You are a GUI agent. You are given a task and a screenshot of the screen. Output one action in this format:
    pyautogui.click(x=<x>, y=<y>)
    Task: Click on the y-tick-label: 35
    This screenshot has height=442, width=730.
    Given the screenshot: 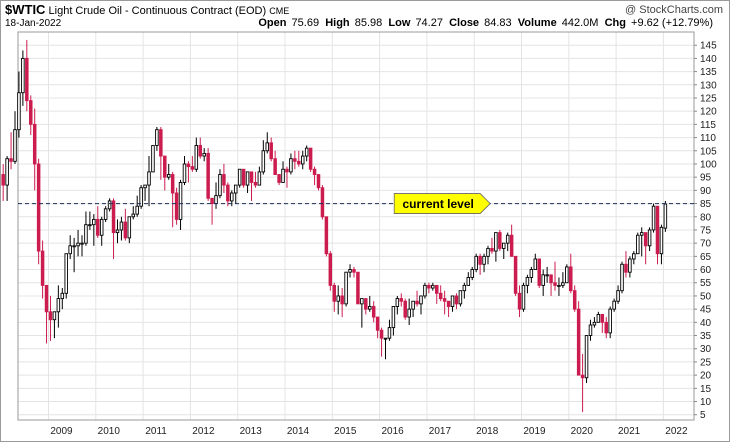 What is the action you would take?
    pyautogui.click(x=706, y=336)
    